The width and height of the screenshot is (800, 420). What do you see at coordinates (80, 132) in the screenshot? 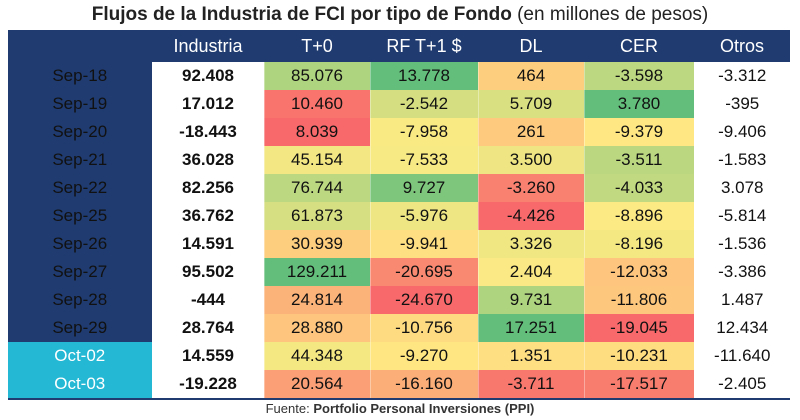
I see `row-label: Sep-20` at bounding box center [80, 132].